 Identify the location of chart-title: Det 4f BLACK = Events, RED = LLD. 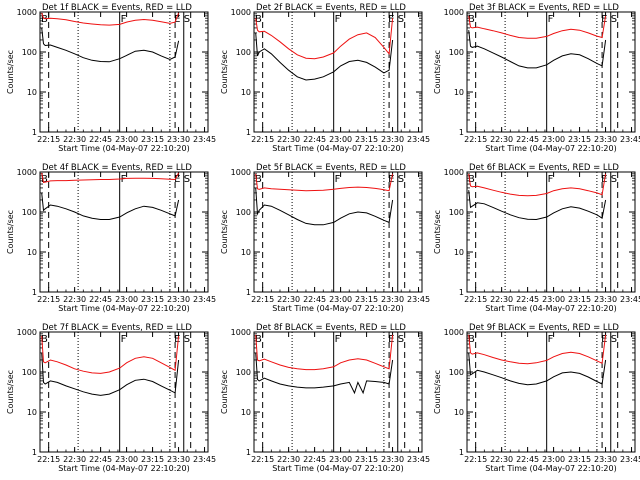
(117, 168).